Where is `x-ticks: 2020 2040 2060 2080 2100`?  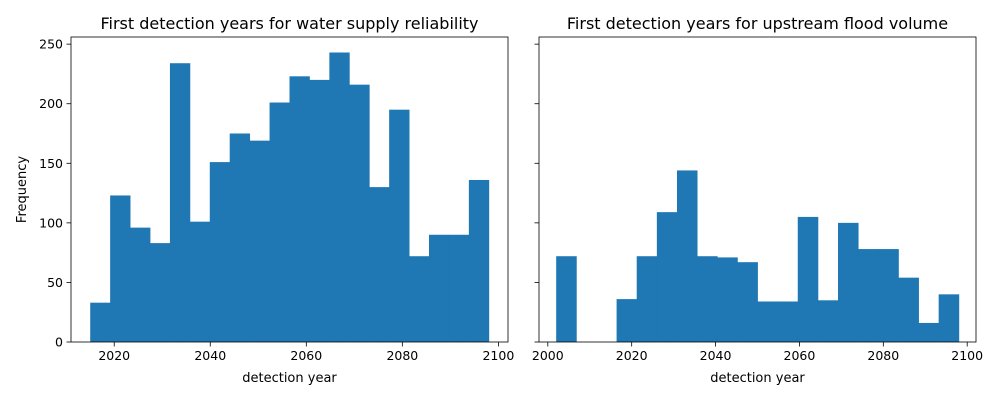
x-ticks: 2020 2040 2060 2080 2100 is located at coordinates (306, 352).